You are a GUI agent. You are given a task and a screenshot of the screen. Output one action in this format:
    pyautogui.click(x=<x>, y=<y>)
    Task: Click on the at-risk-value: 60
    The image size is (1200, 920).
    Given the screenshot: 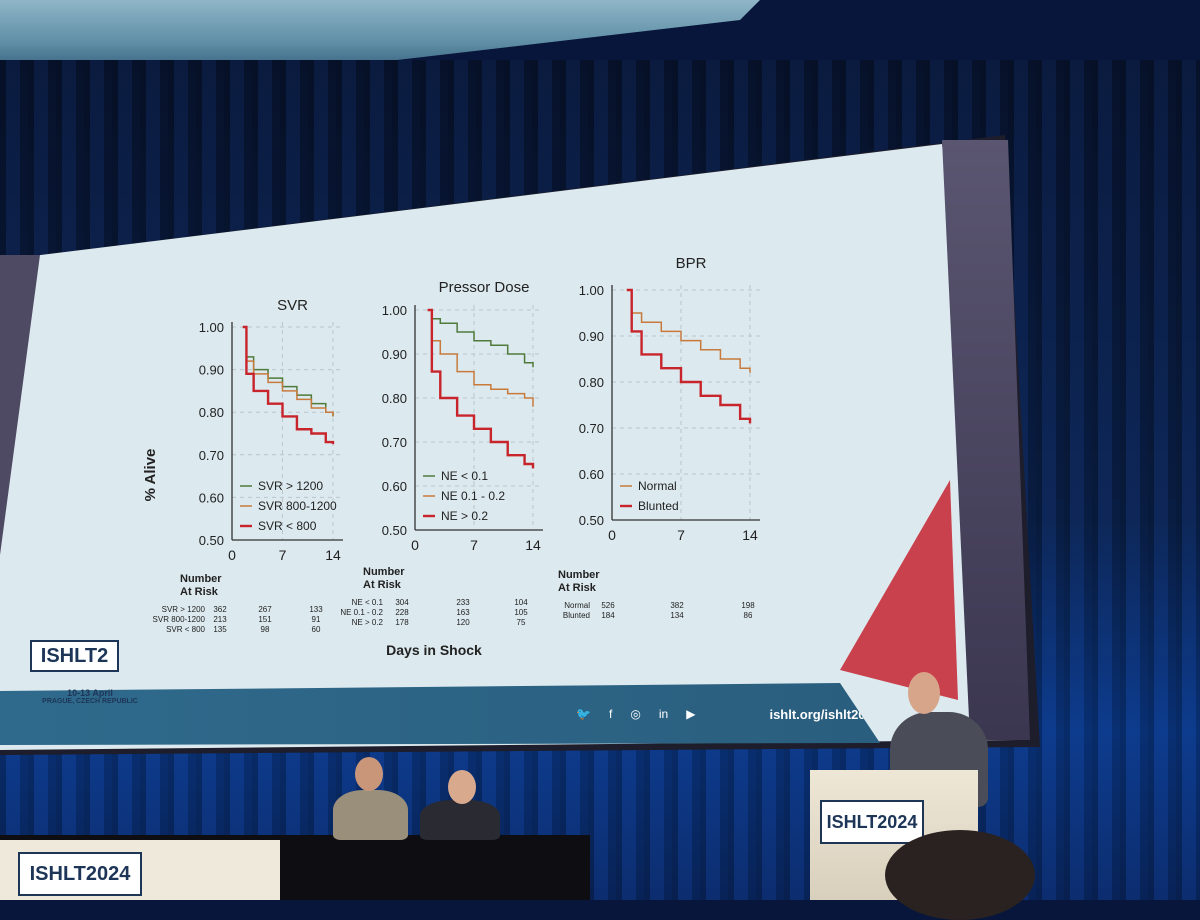 What is the action you would take?
    pyautogui.click(x=316, y=629)
    